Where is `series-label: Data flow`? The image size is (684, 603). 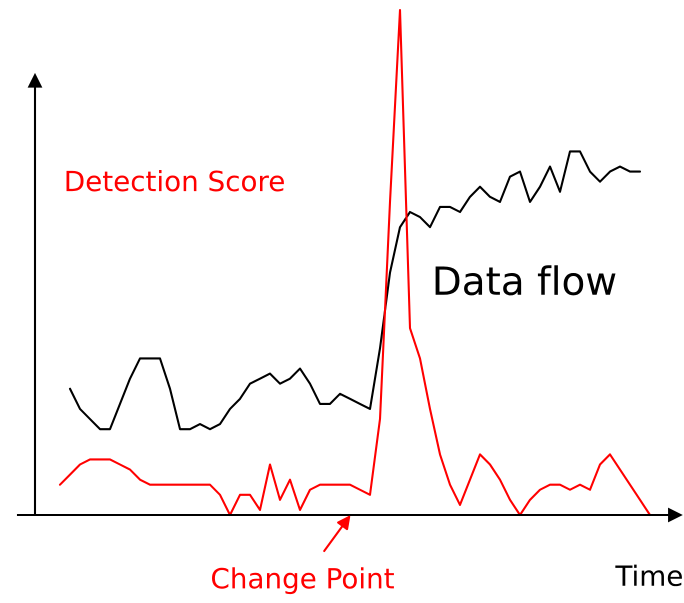 series-label: Data flow is located at coordinates (526, 280).